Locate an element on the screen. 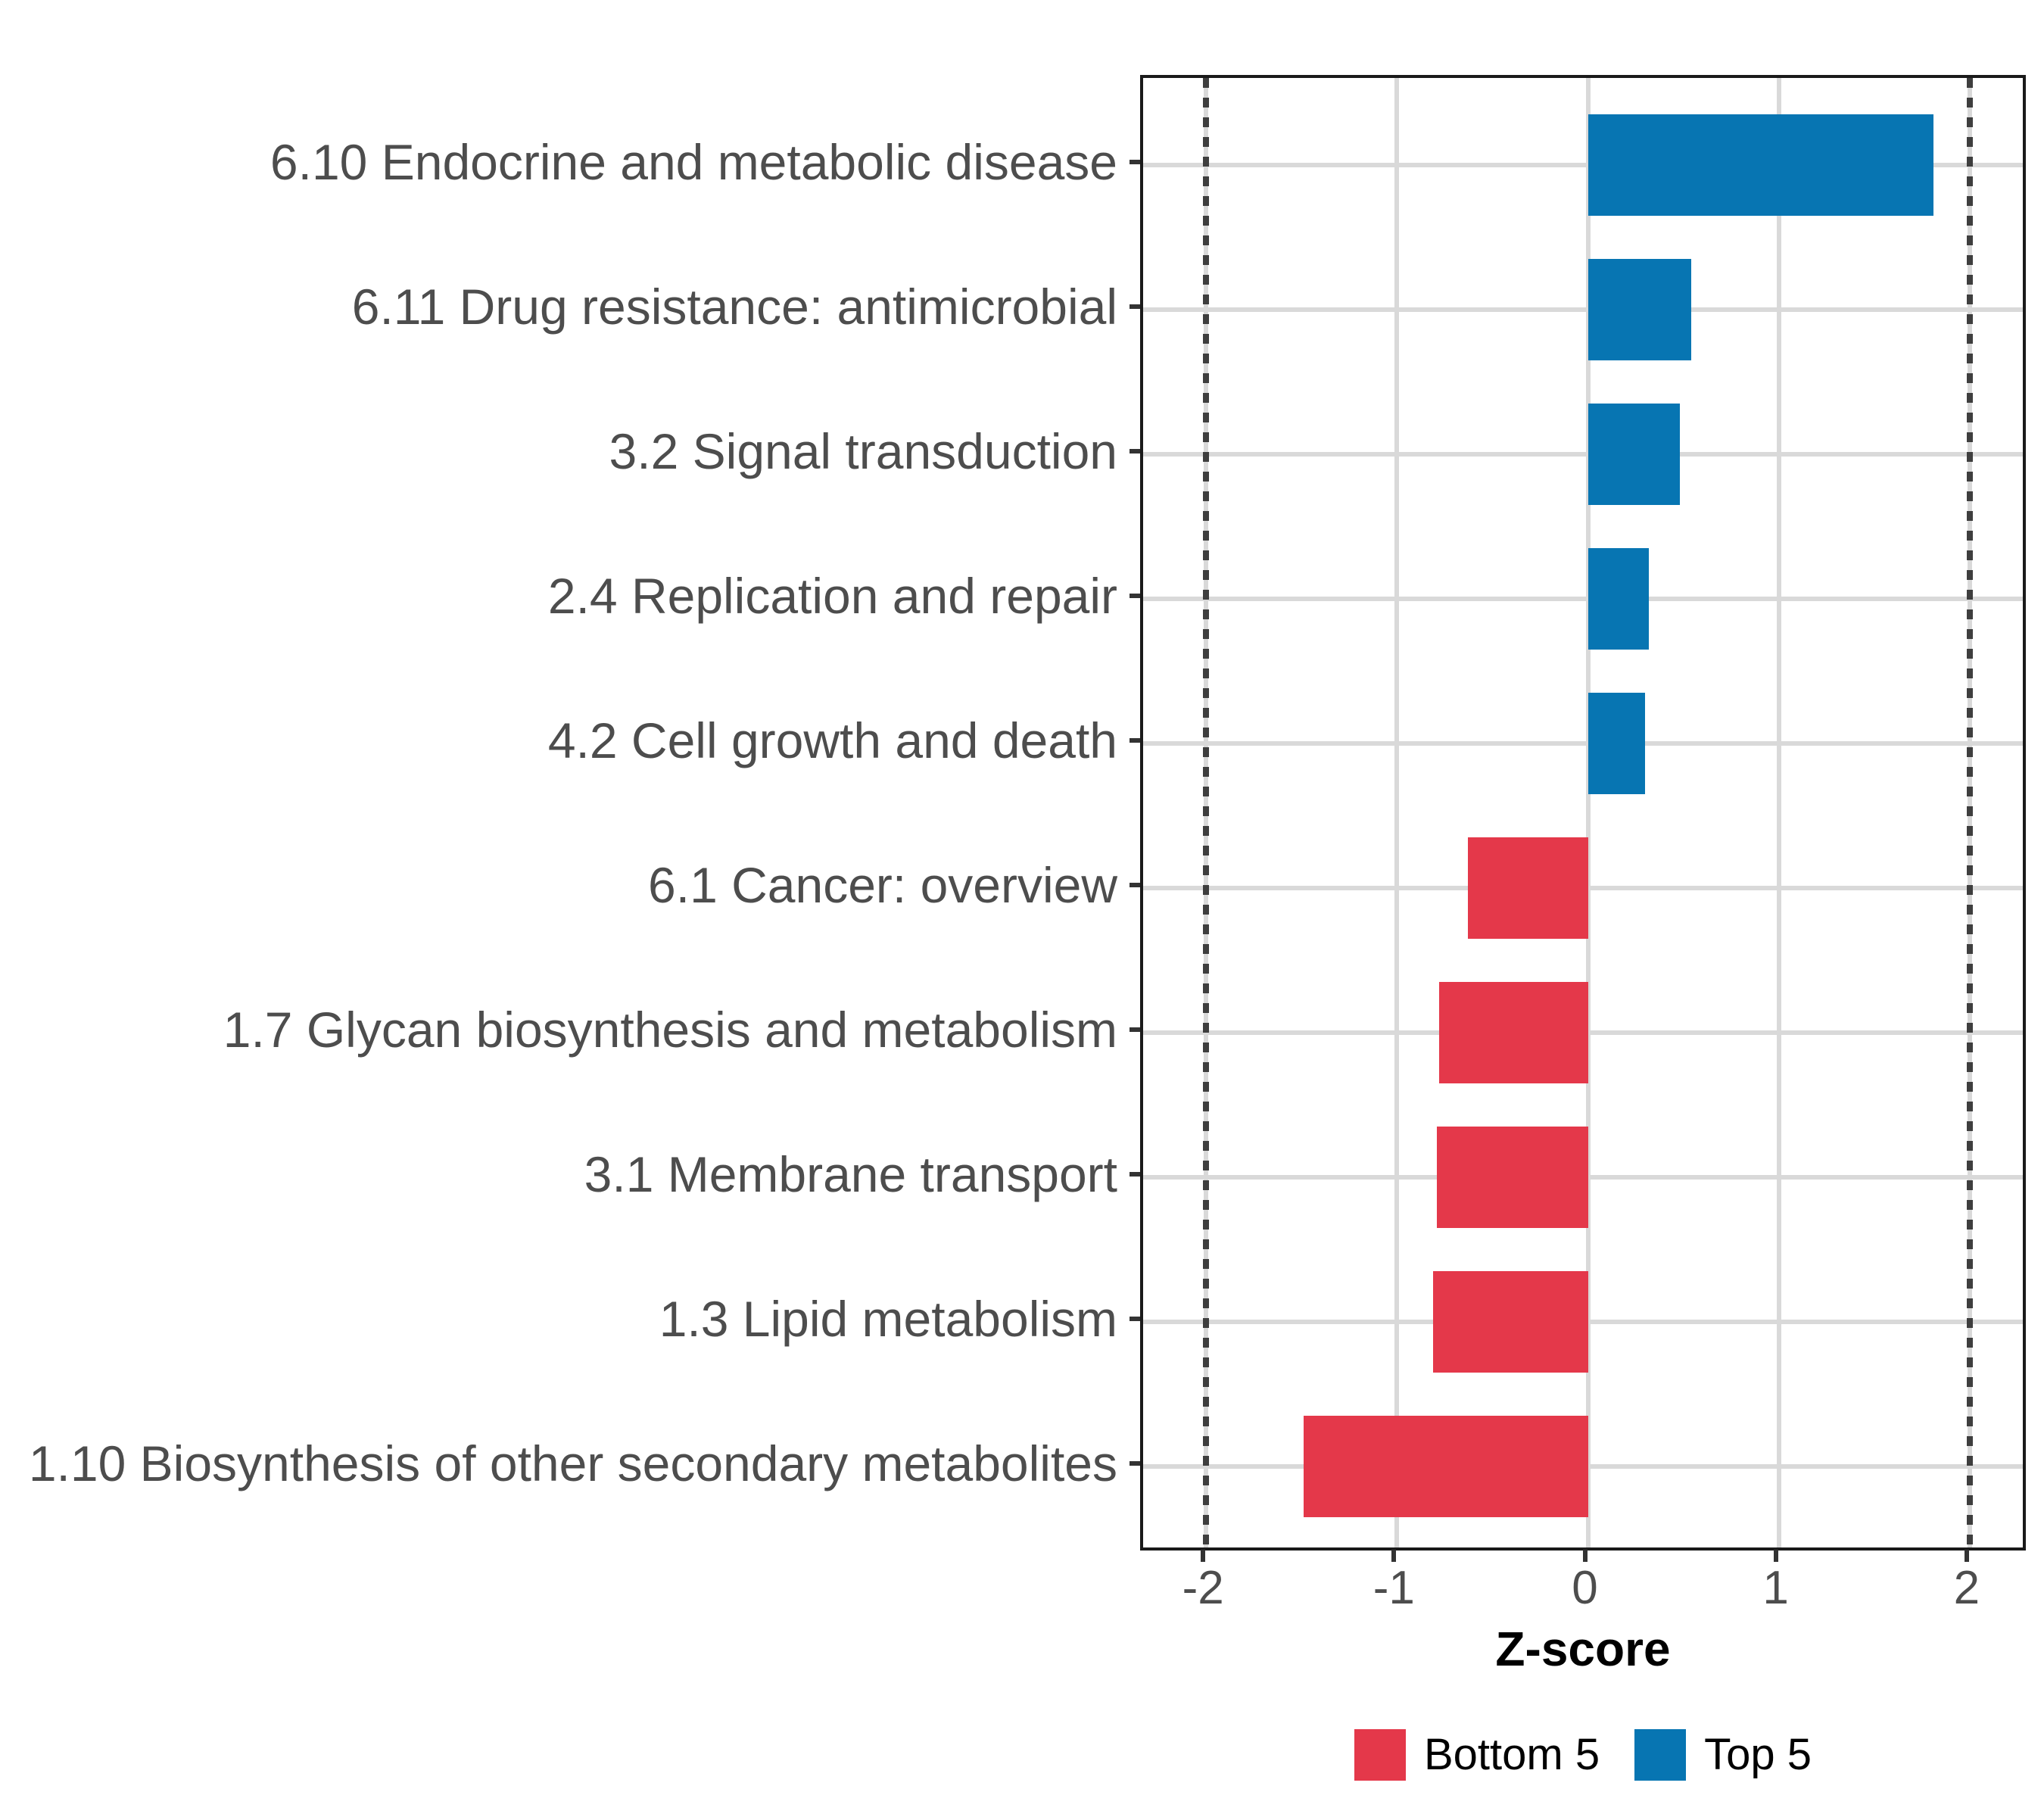  y-axis-label: 4.2 Cell growth and death is located at coordinates (832, 740).